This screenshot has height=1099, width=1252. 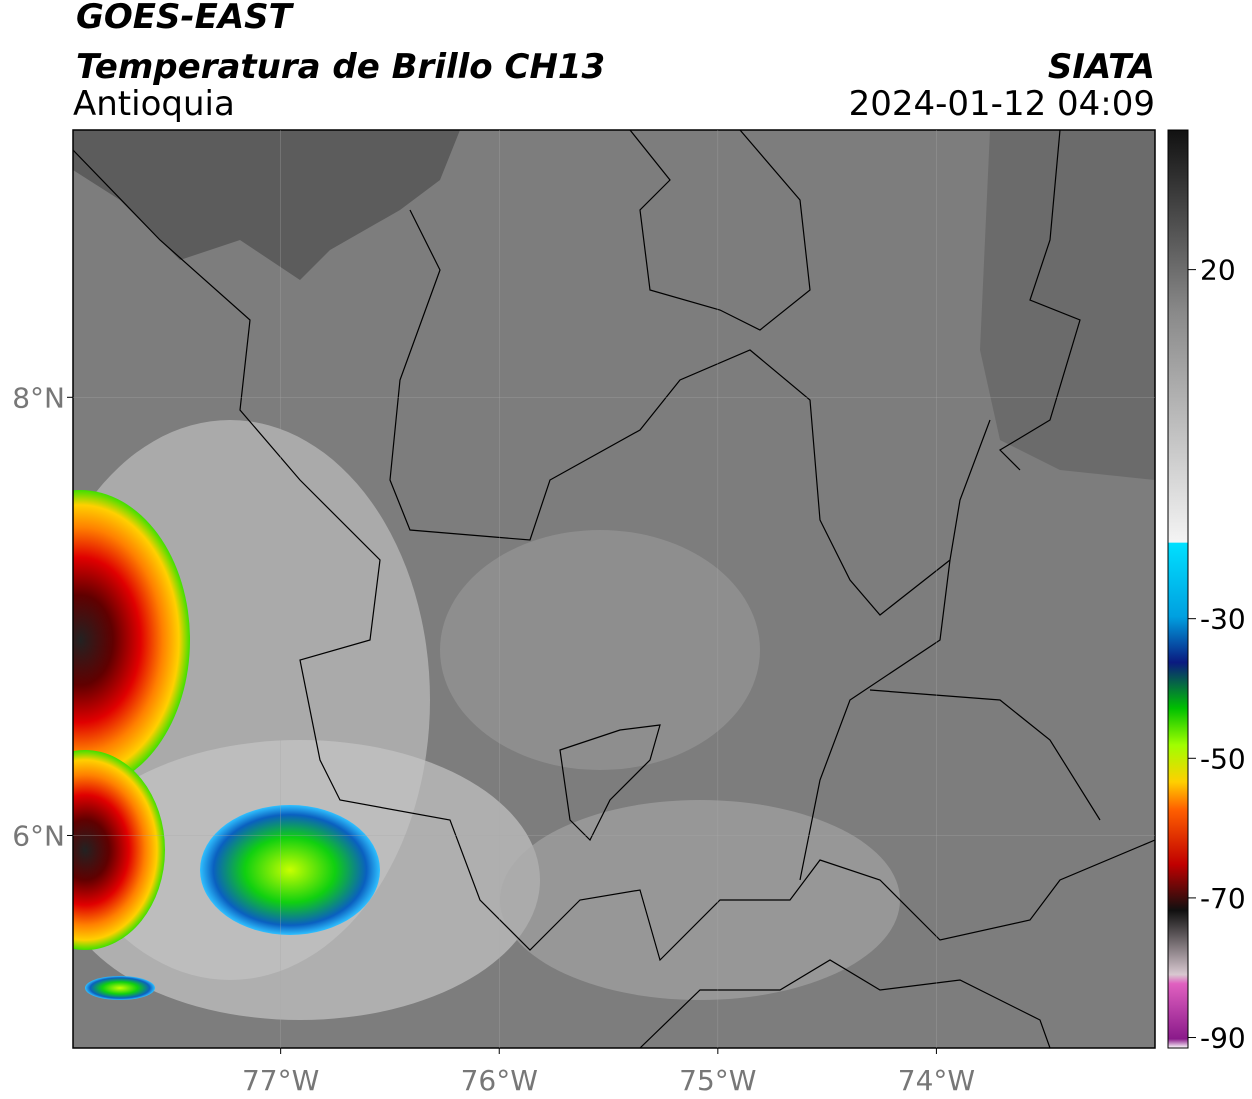 What do you see at coordinates (280, 1080) in the screenshot?
I see `x-tick-label: 77°W` at bounding box center [280, 1080].